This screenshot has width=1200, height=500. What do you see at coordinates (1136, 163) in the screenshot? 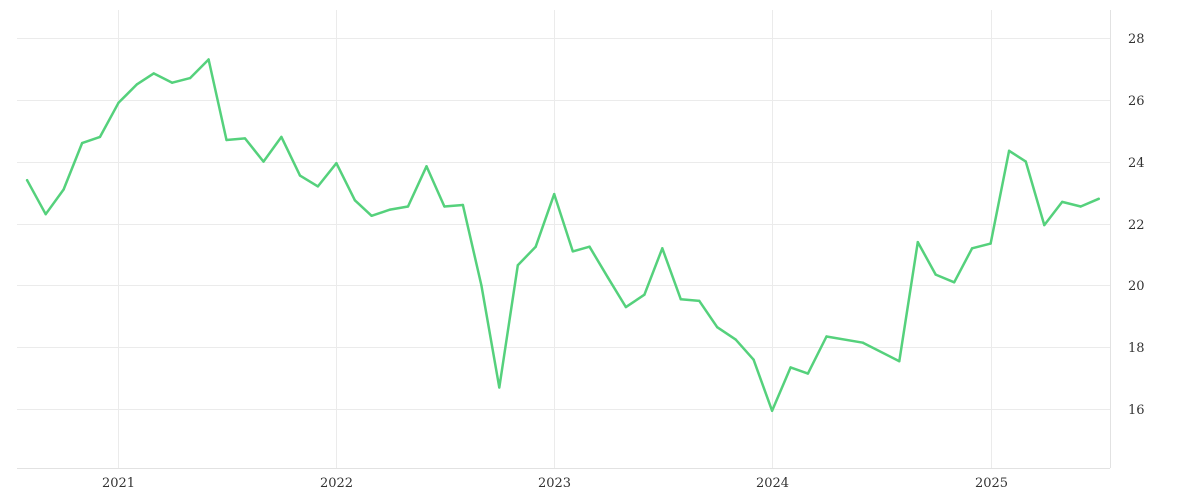
I see `y-tick-label: 24` at bounding box center [1136, 163].